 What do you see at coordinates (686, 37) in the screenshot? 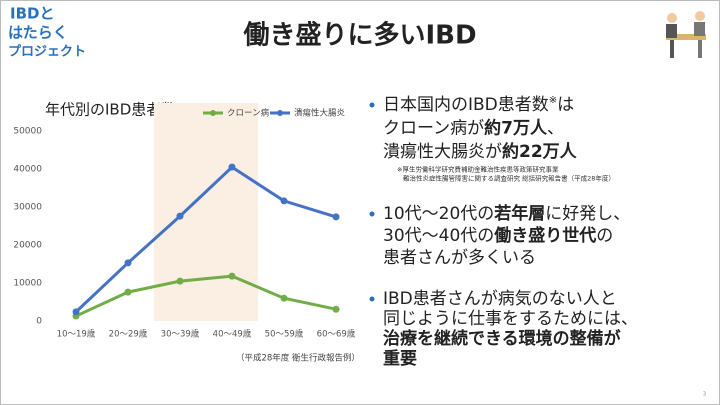
I see `icon-desk` at bounding box center [686, 37].